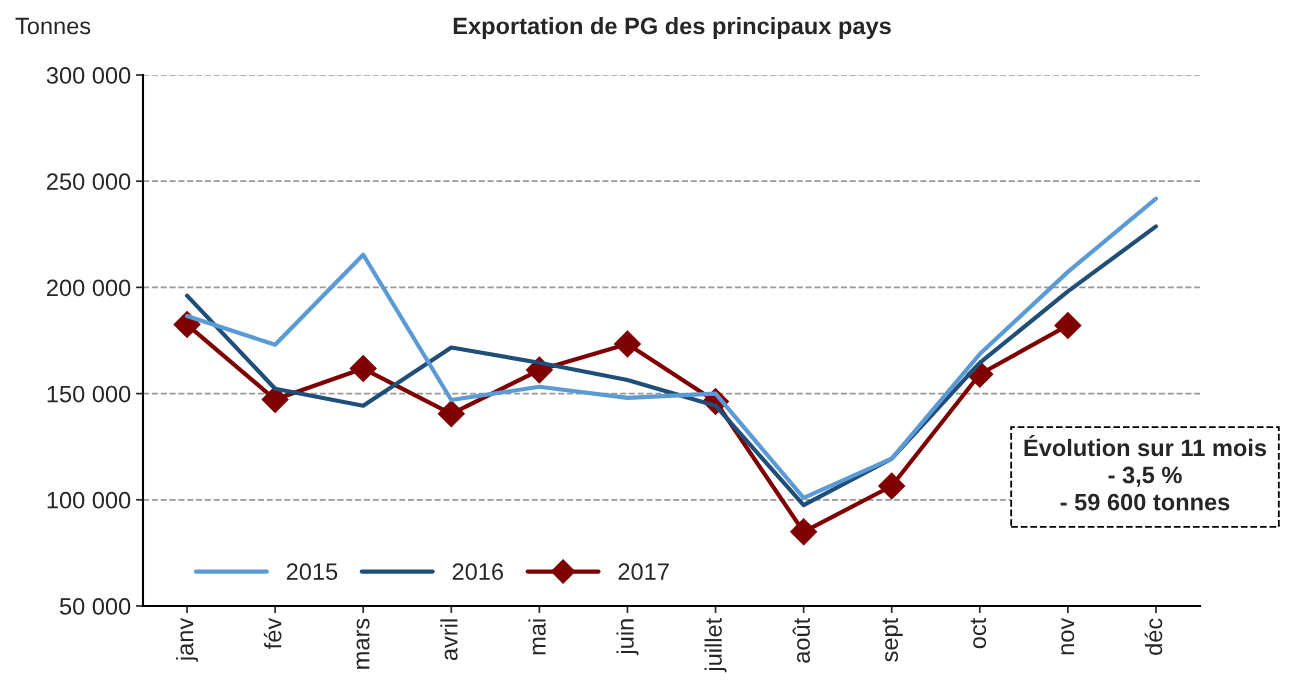  I want to click on x-tick-label: oct, so click(978, 633).